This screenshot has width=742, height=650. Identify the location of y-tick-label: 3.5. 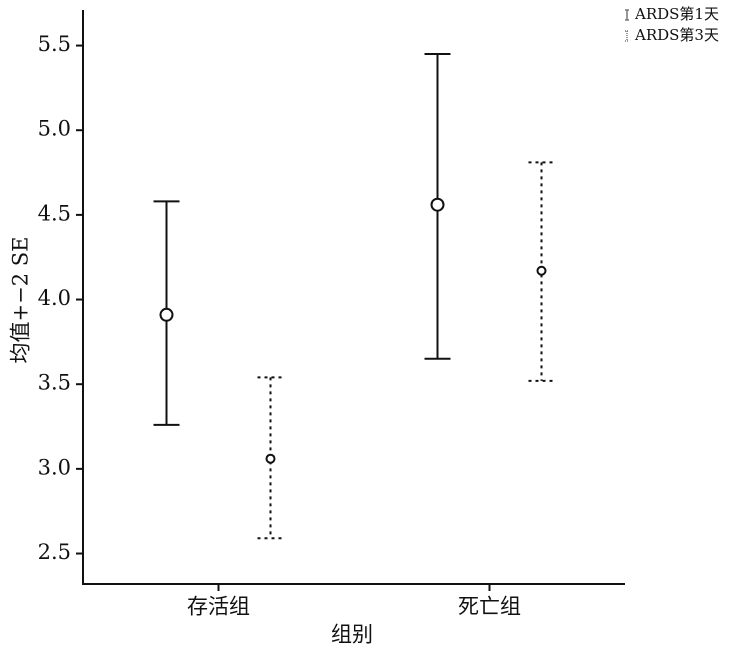
(54, 383).